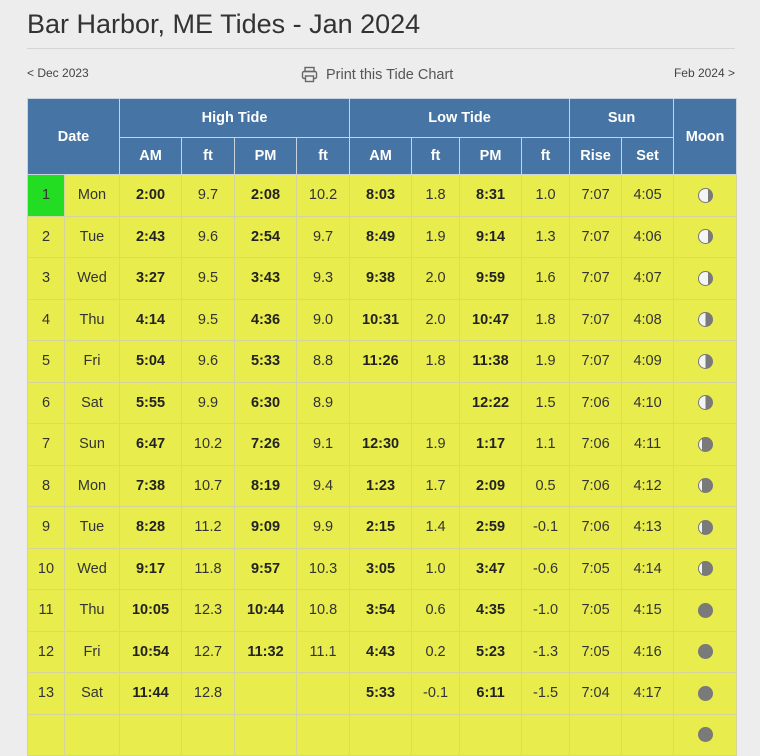 The height and width of the screenshot is (756, 760). Describe the element at coordinates (546, 734) in the screenshot. I see `low-pm-height` at that location.